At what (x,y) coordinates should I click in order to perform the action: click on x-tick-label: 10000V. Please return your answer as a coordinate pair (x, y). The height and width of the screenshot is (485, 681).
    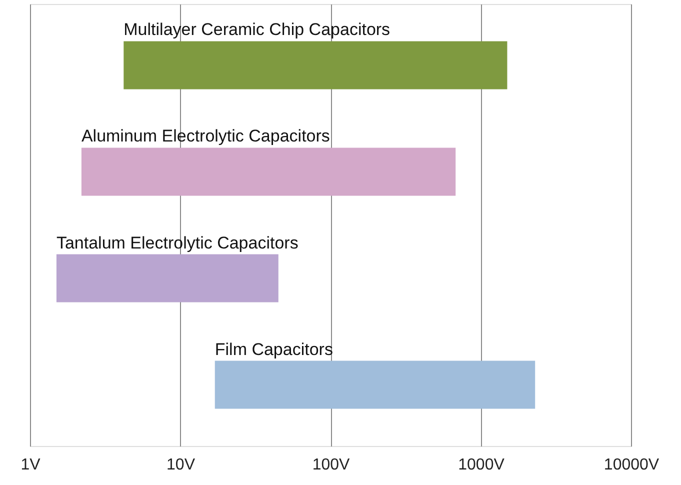
    Looking at the image, I should click on (632, 465).